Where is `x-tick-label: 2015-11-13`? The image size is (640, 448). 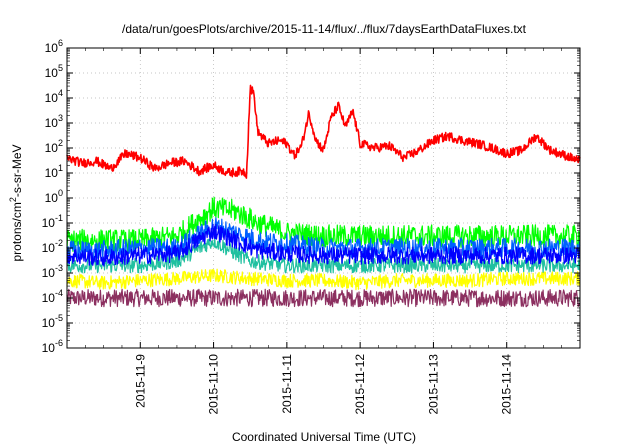
x-tick-label: 2015-11-13 is located at coordinates (433, 384).